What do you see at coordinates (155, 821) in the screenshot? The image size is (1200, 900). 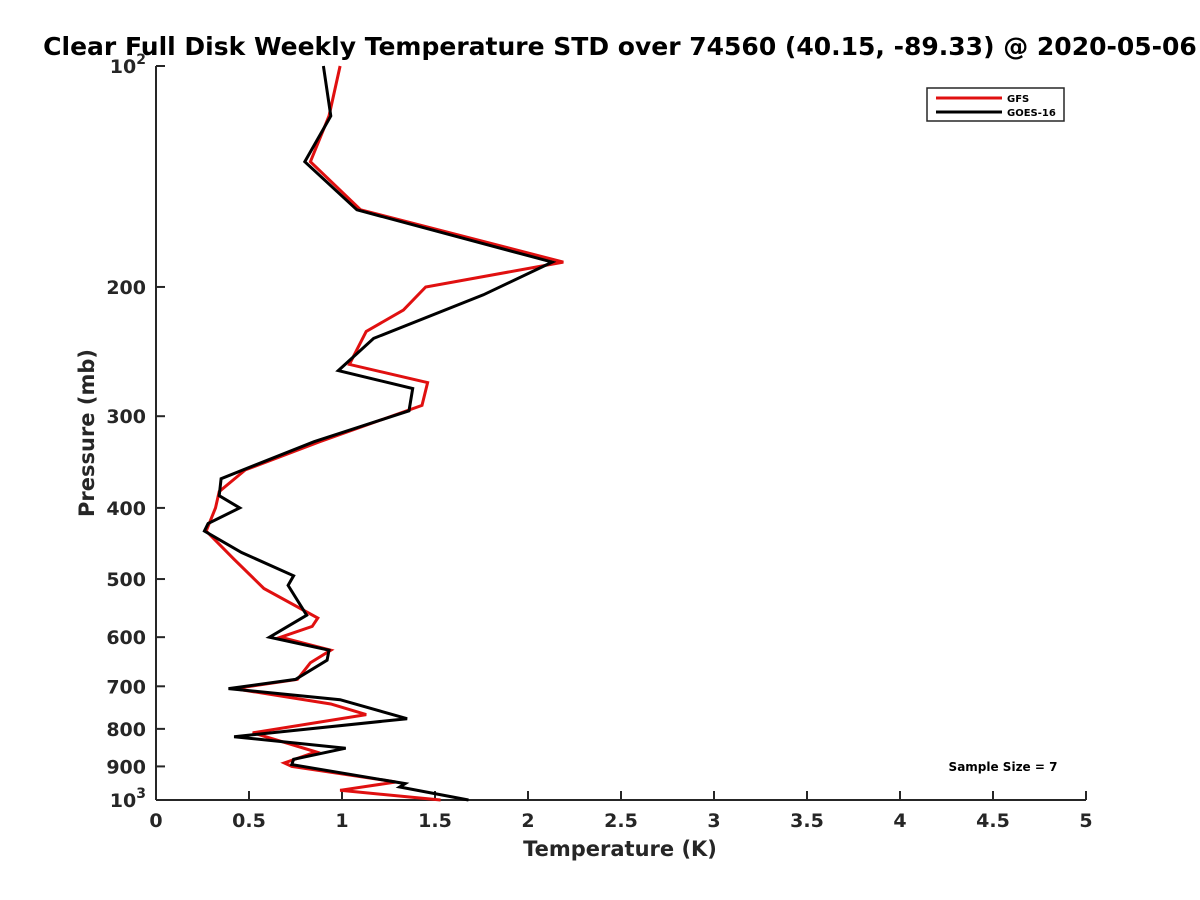 I see `x-tick-label: 0` at bounding box center [155, 821].